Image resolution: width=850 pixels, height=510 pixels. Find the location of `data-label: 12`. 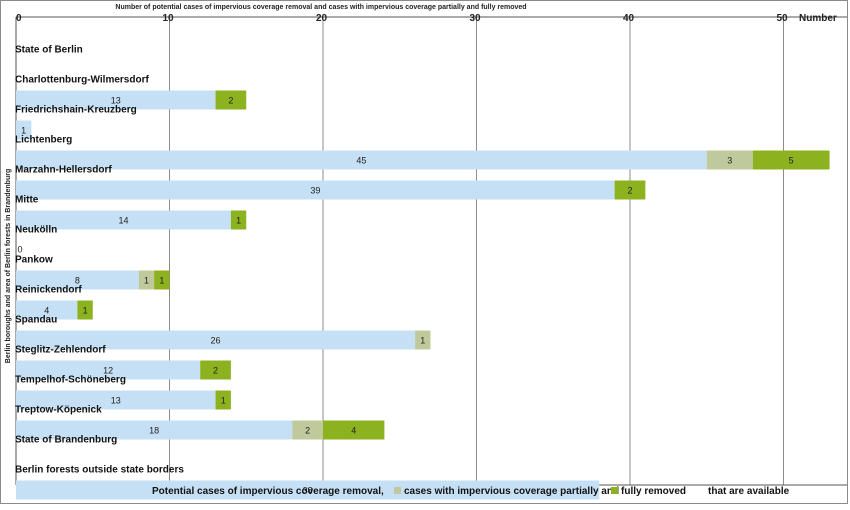

data-label: 12 is located at coordinates (108, 371).